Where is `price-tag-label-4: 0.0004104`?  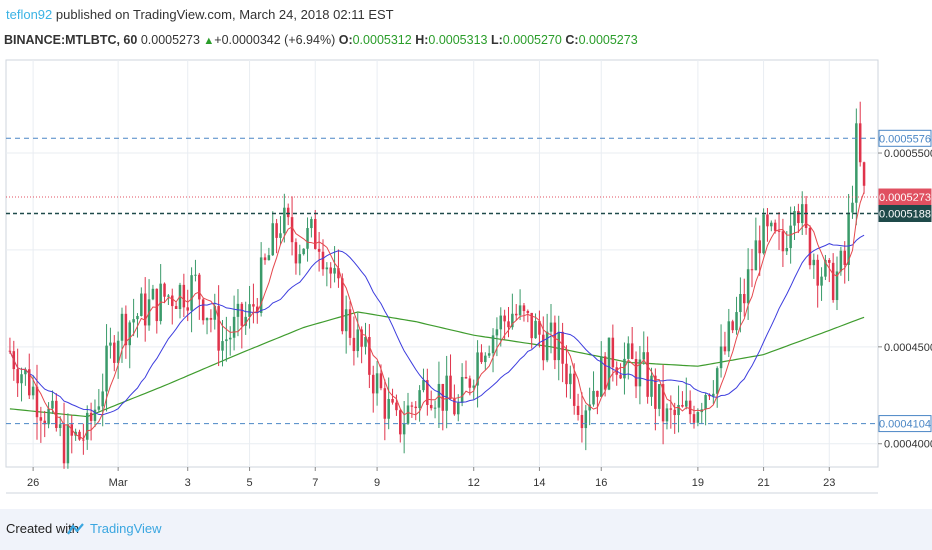
price-tag-label-4: 0.0004104 is located at coordinates (905, 425).